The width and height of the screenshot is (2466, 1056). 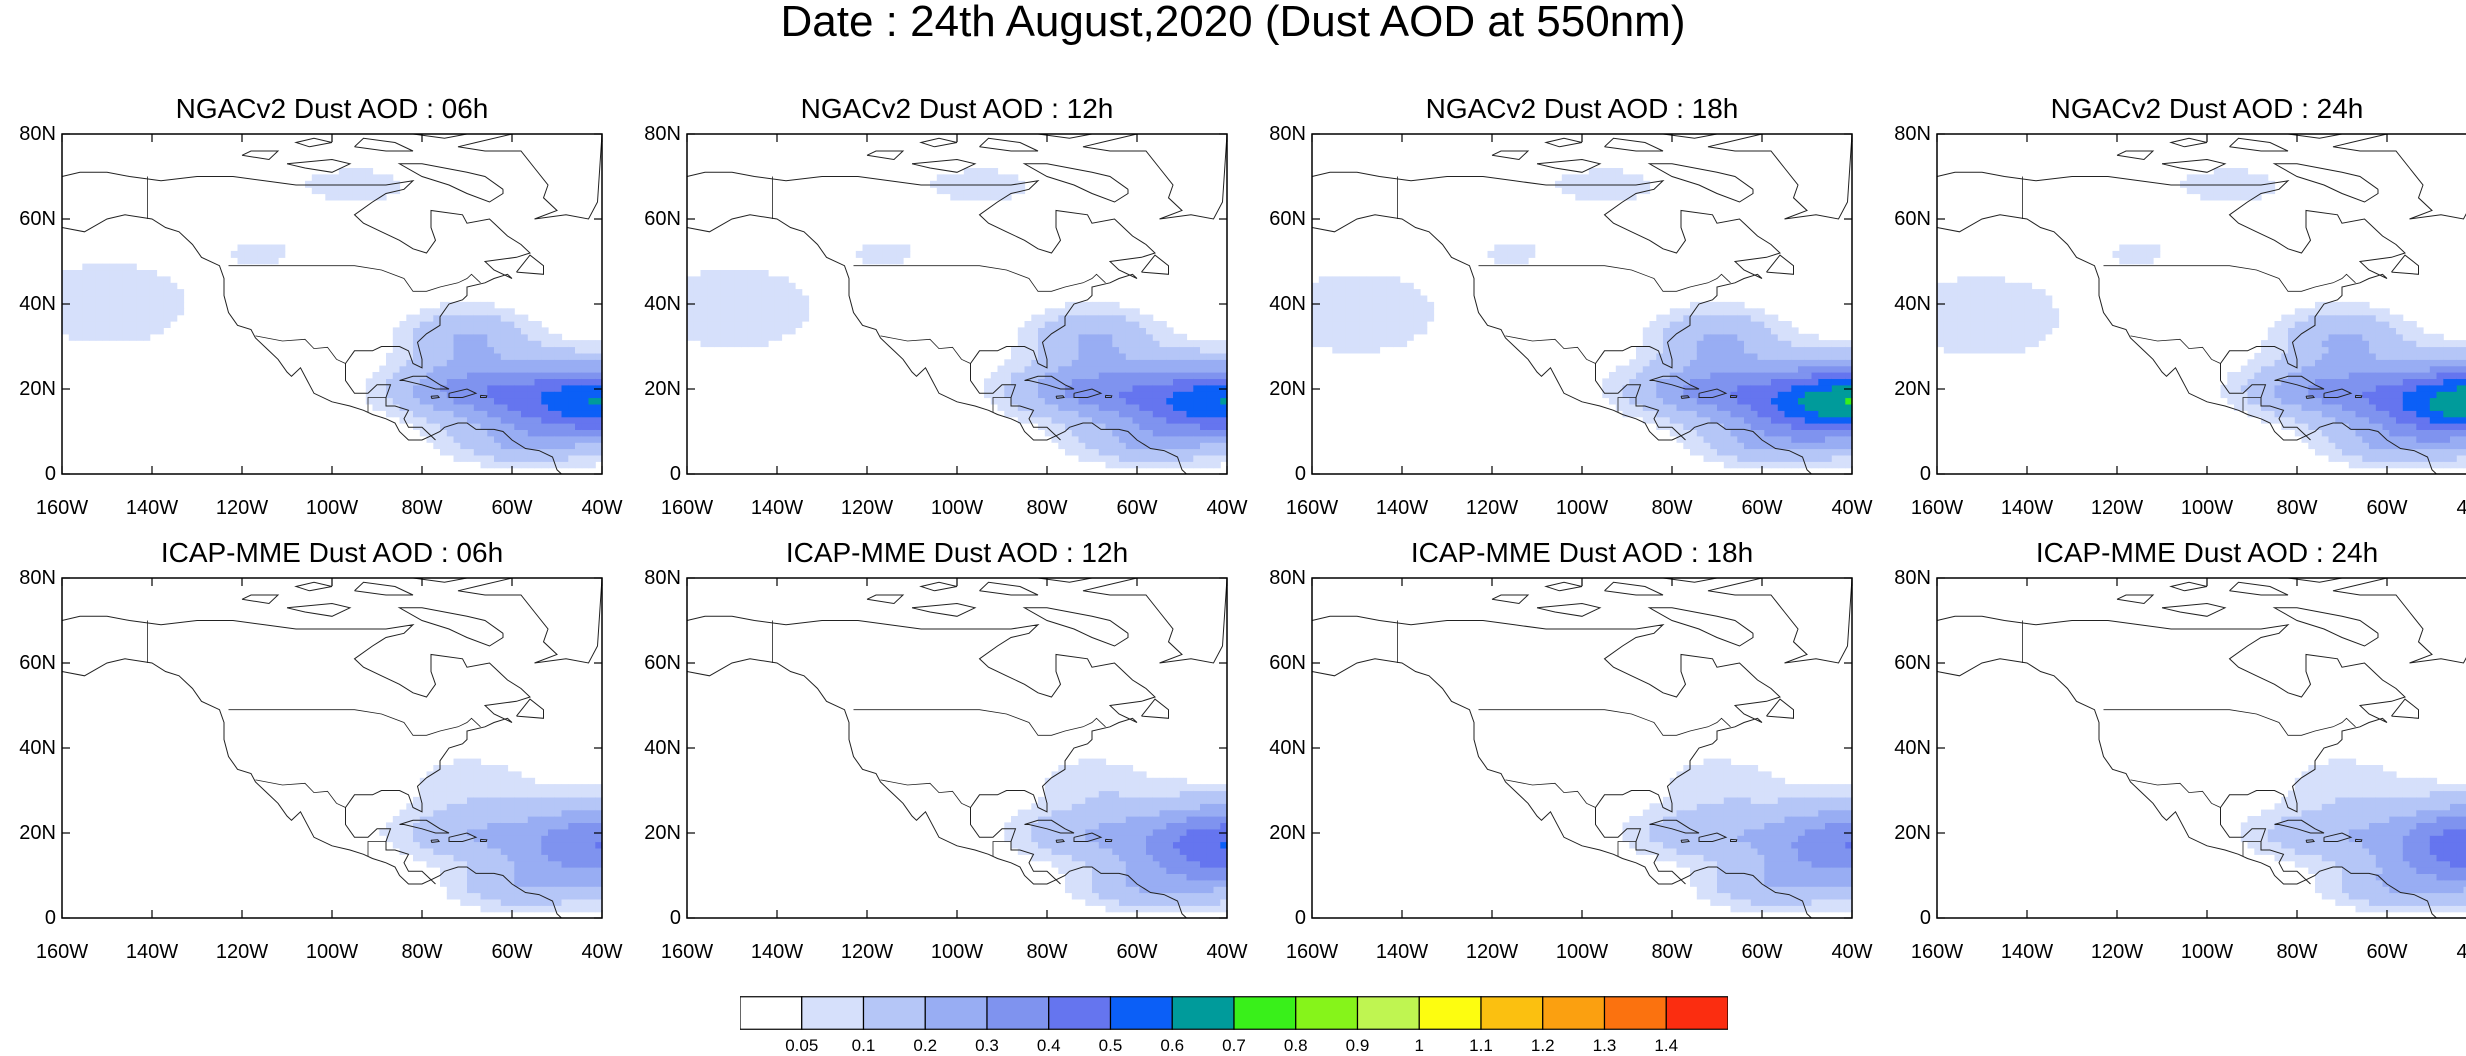 What do you see at coordinates (675, 474) in the screenshot?
I see `lat-tick-label: 0` at bounding box center [675, 474].